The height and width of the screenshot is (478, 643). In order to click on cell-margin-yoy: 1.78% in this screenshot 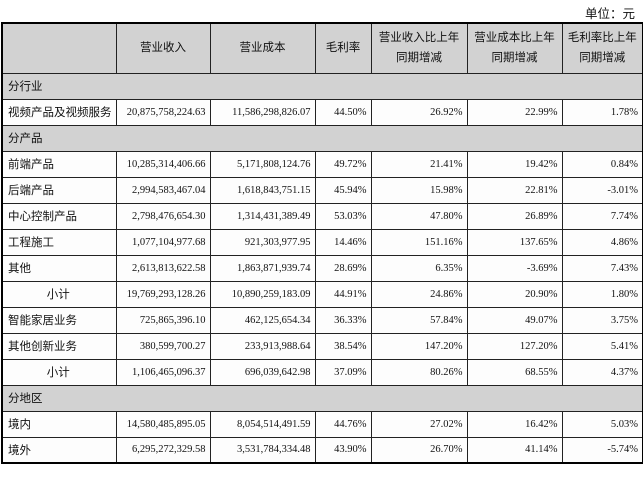, I will do `click(602, 112)`.